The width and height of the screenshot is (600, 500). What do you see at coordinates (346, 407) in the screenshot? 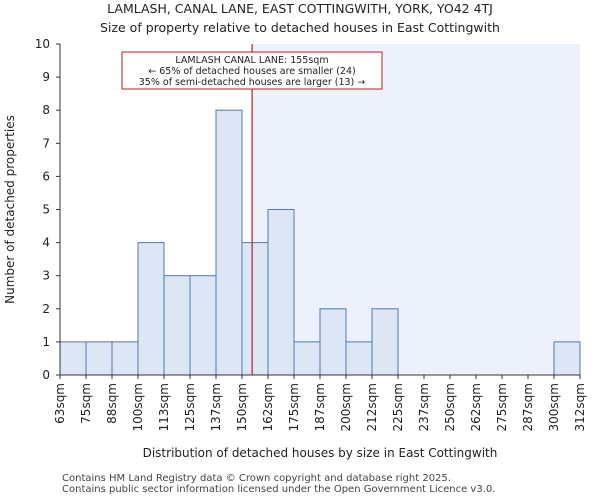
I see `x-tick-label: 200sqm` at bounding box center [346, 407].